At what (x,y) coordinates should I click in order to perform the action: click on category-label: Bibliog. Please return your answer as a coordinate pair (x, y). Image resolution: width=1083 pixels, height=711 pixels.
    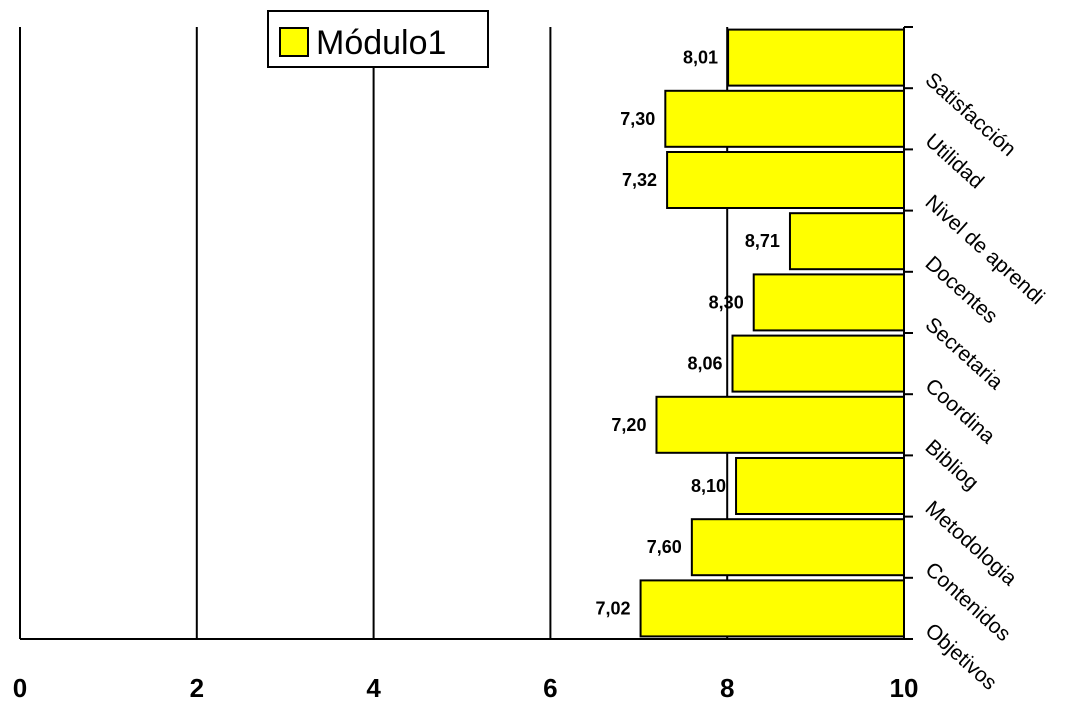
    Looking at the image, I should click on (952, 464).